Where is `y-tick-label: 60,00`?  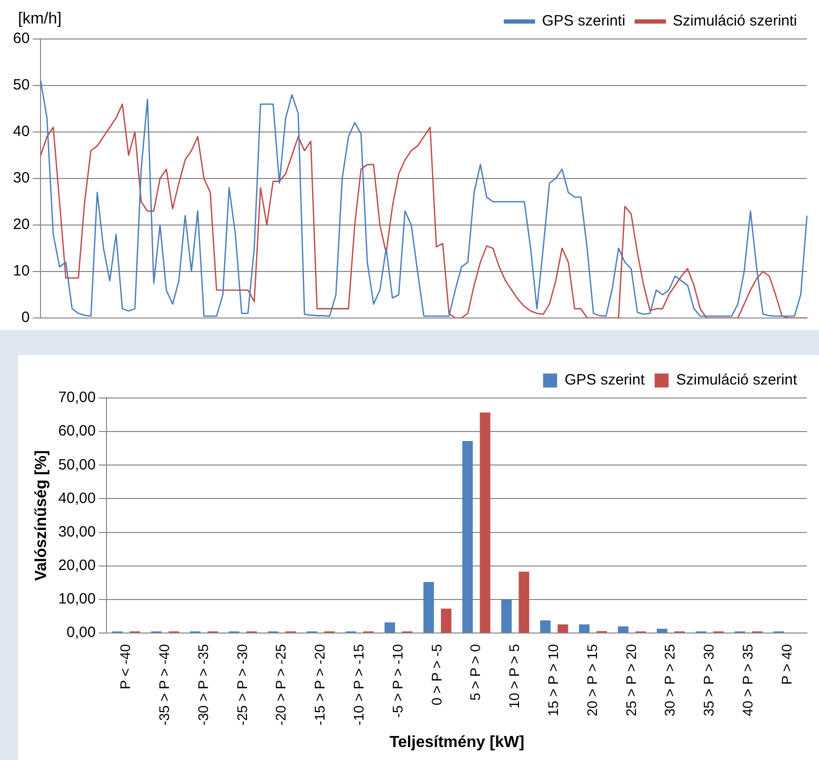
y-tick-label: 60,00 is located at coordinates (77, 431).